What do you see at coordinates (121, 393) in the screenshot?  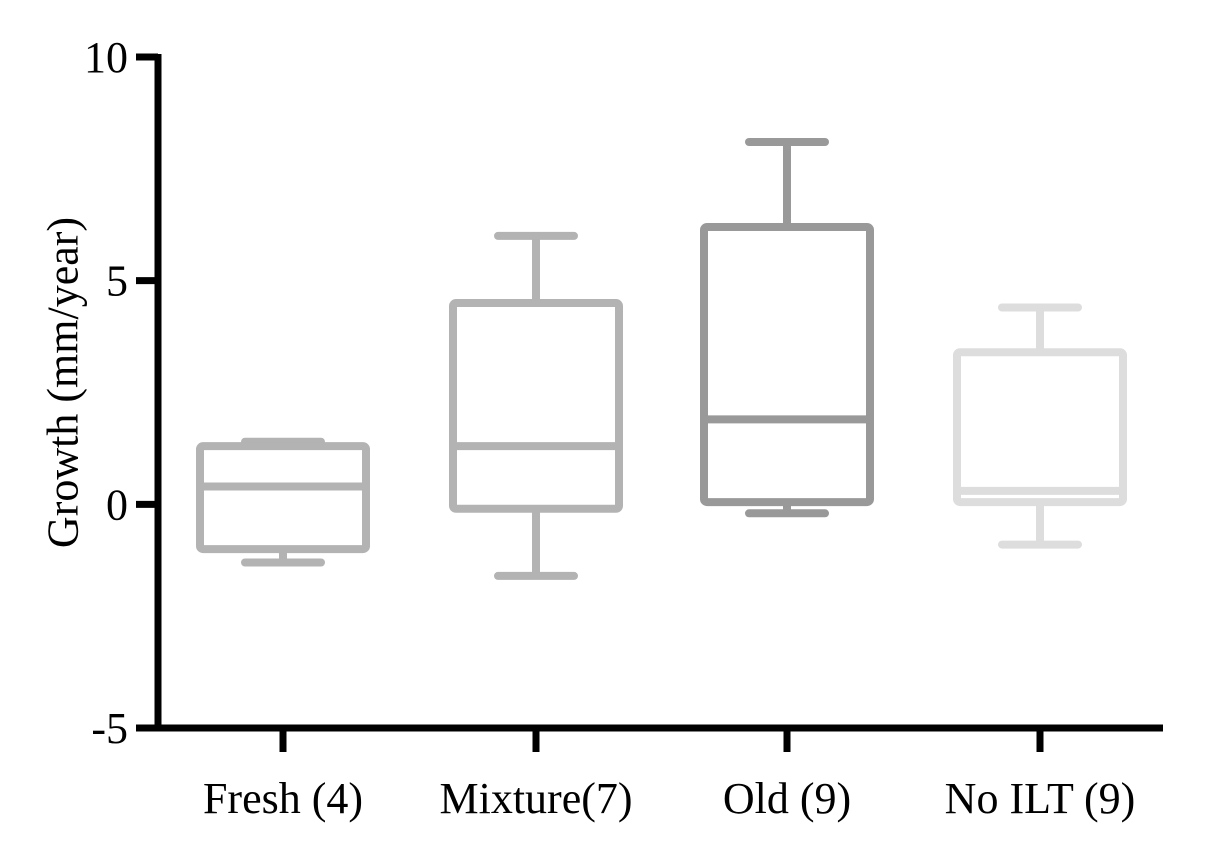 I see `y-ticks: -5 0 5 10` at bounding box center [121, 393].